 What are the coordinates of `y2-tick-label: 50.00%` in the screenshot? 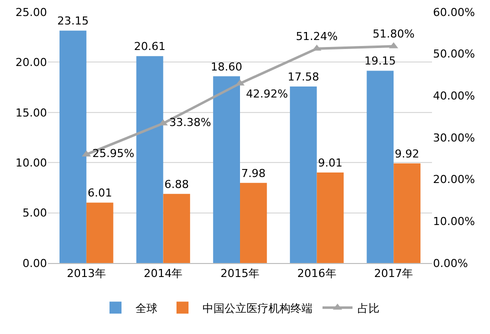 It's located at (454, 54).